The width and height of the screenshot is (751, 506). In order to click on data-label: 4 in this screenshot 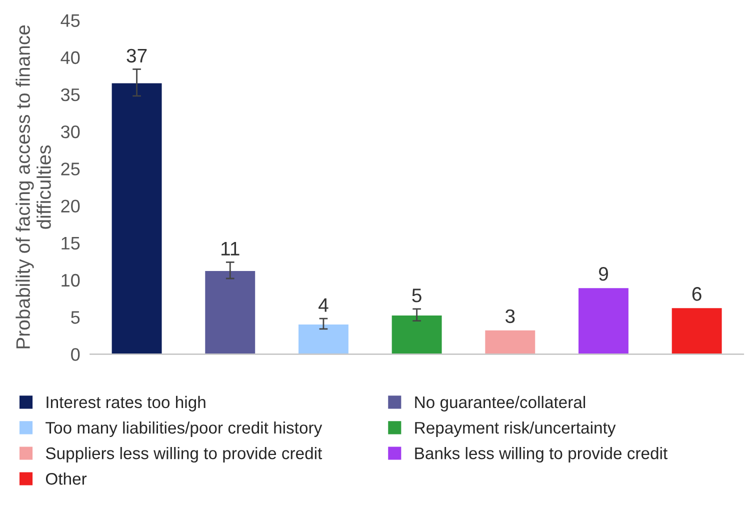, I will do `click(323, 305)`.